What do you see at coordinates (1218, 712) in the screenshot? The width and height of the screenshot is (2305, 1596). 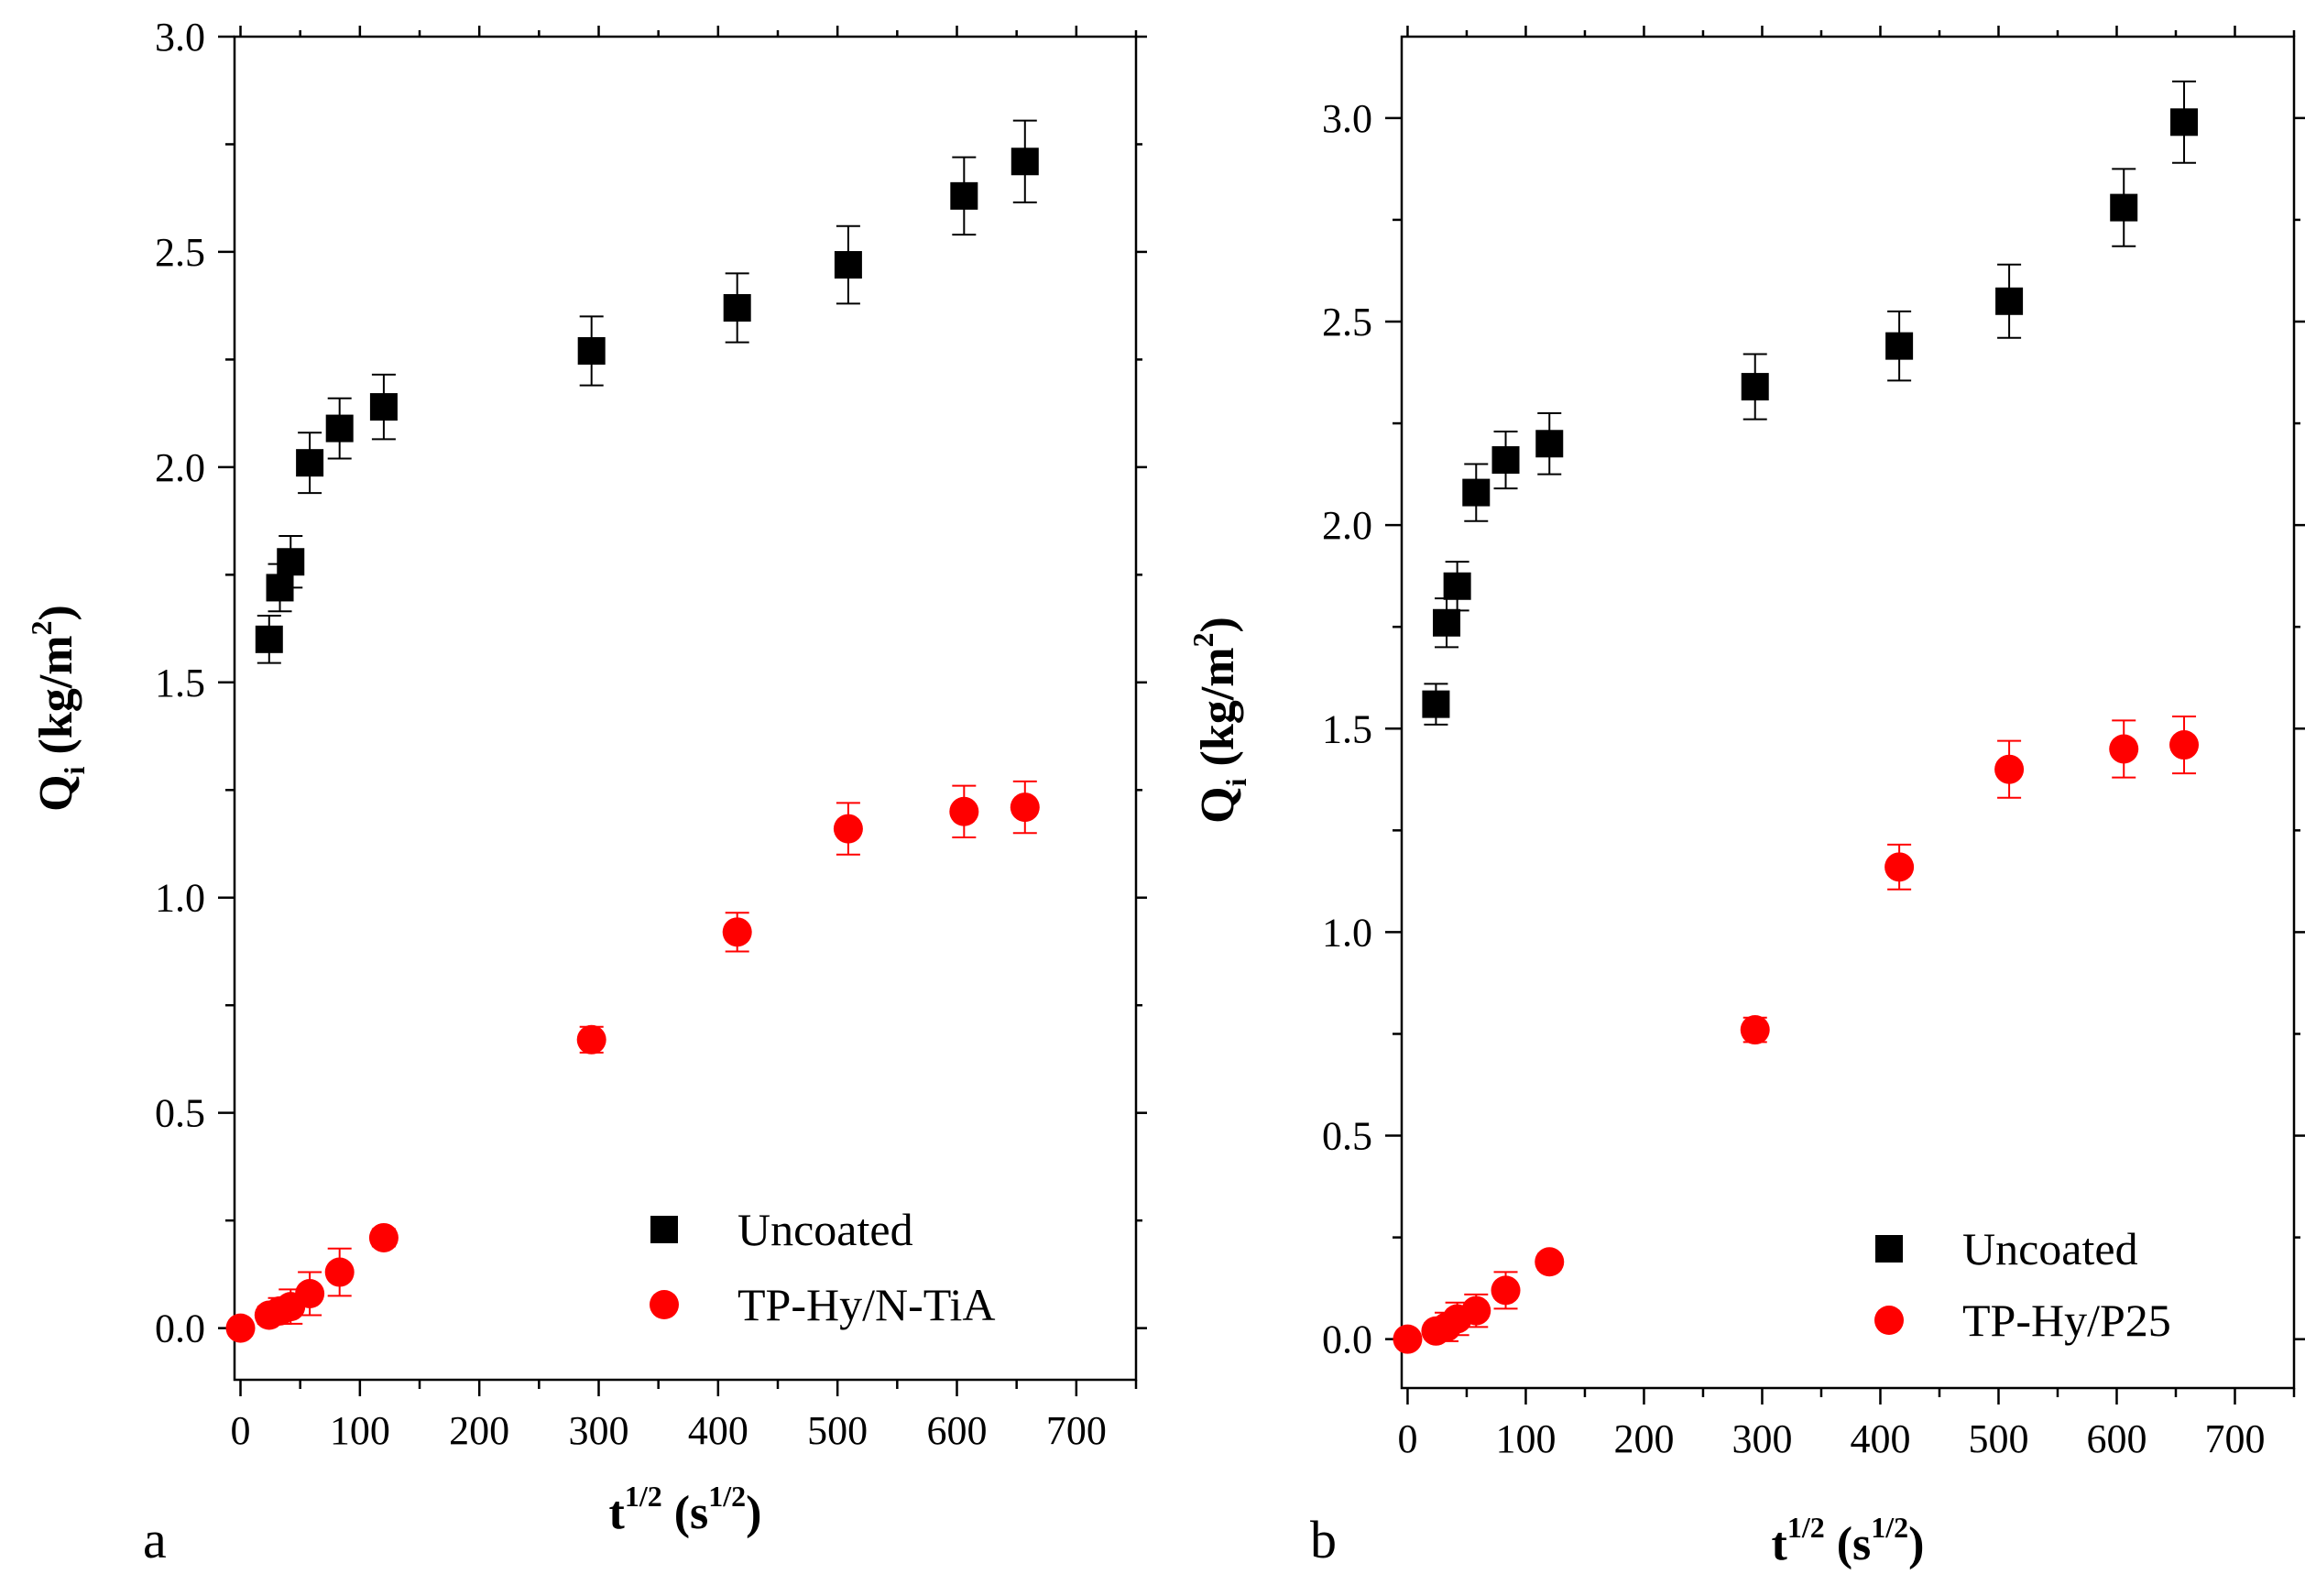 I see `y-axis-label-unit-open: (kg/m` at bounding box center [1218, 712].